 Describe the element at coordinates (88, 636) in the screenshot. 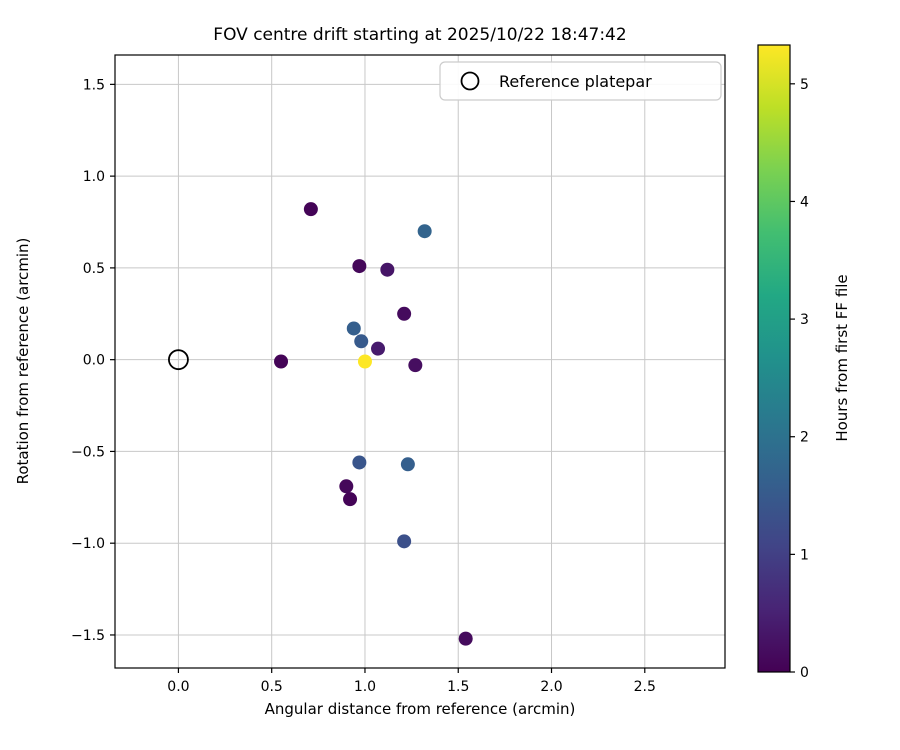

I see `y-tick-label: −1.5` at that location.